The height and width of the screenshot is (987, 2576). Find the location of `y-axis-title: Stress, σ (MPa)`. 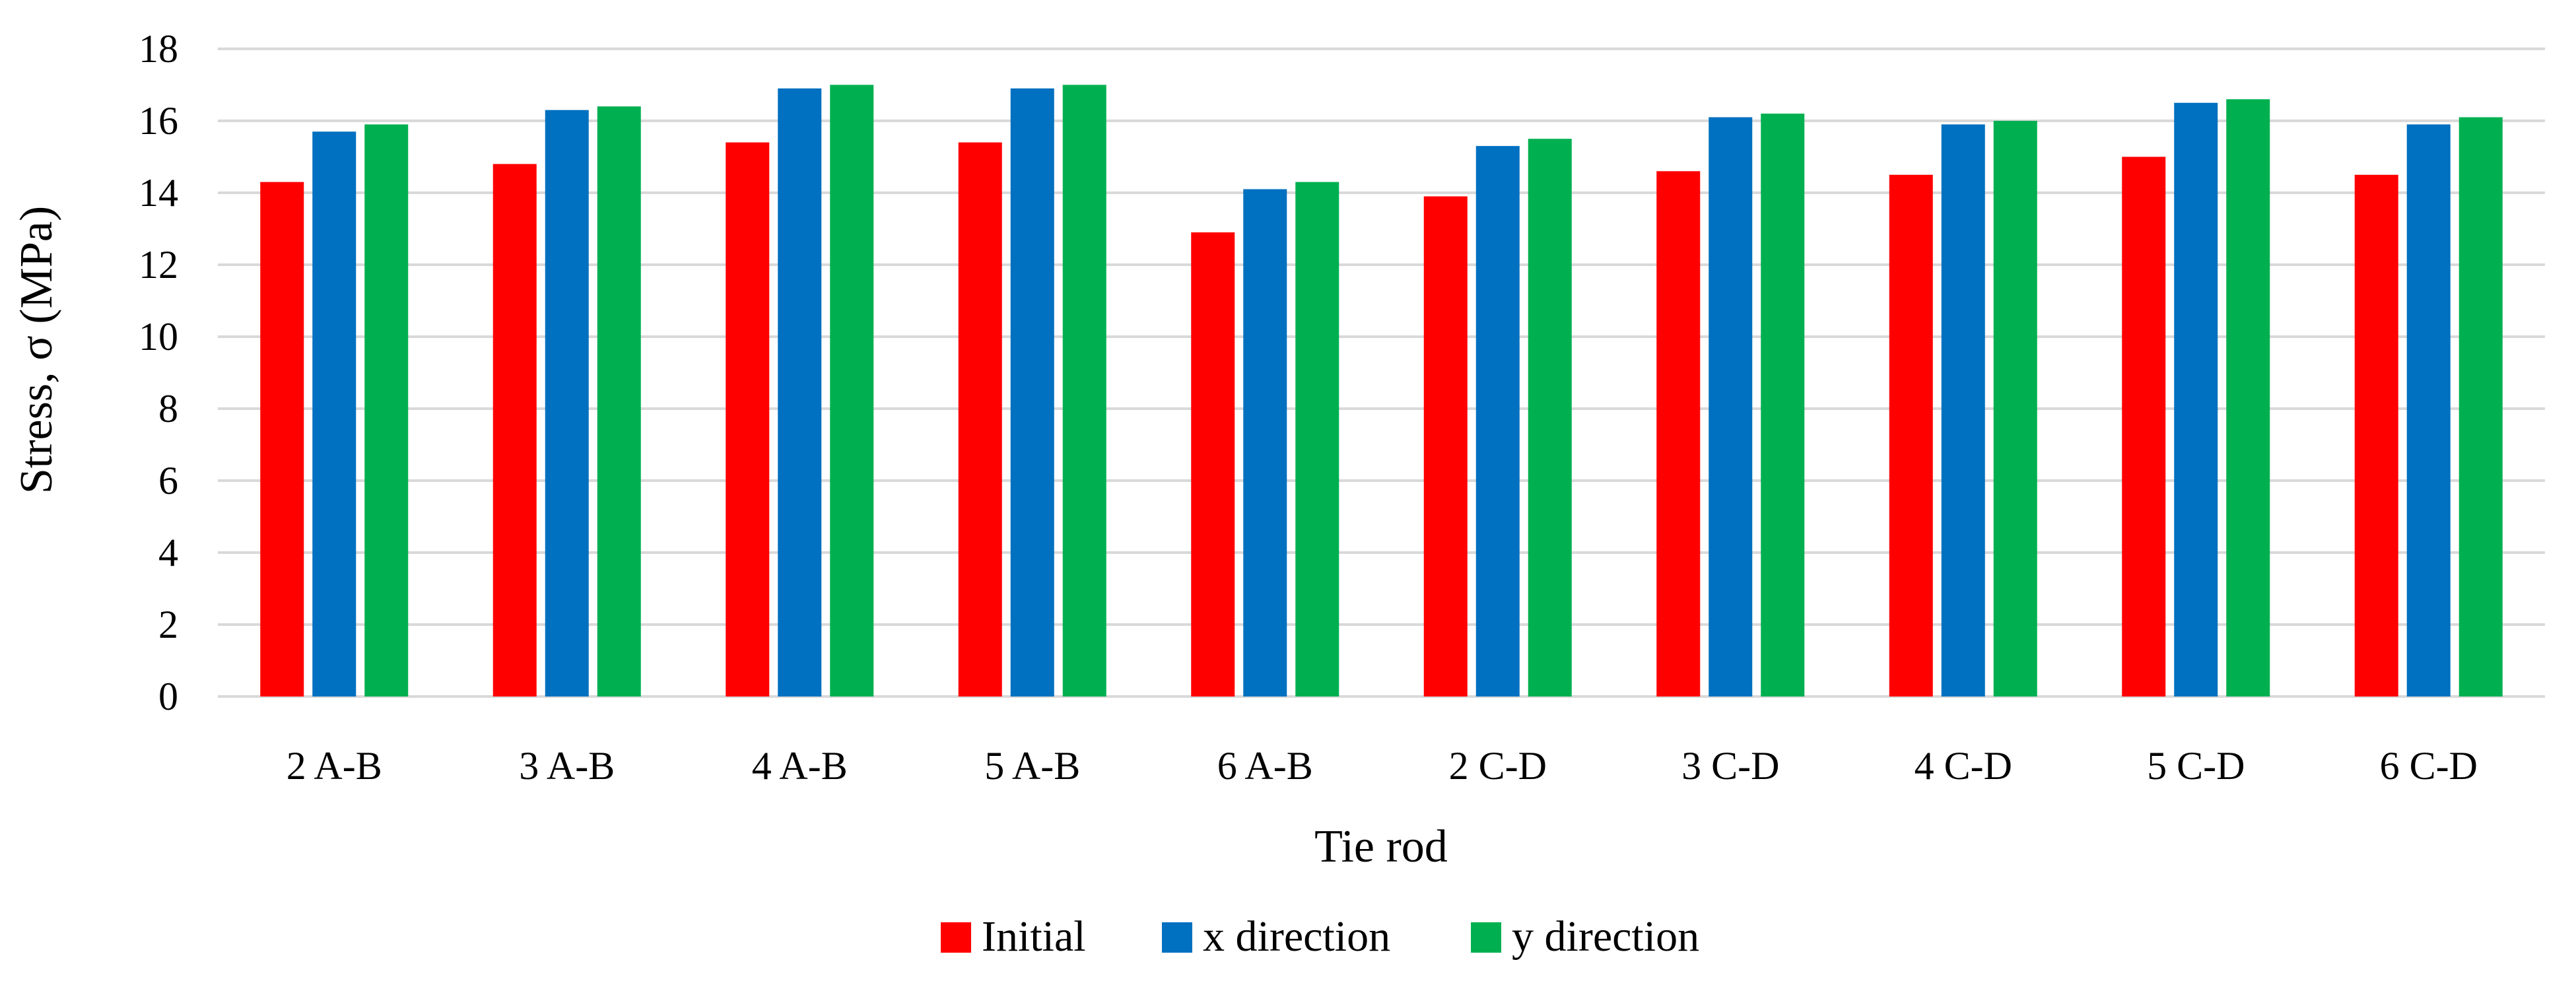

y-axis-title: Stress, σ (MPa) is located at coordinates (37, 350).